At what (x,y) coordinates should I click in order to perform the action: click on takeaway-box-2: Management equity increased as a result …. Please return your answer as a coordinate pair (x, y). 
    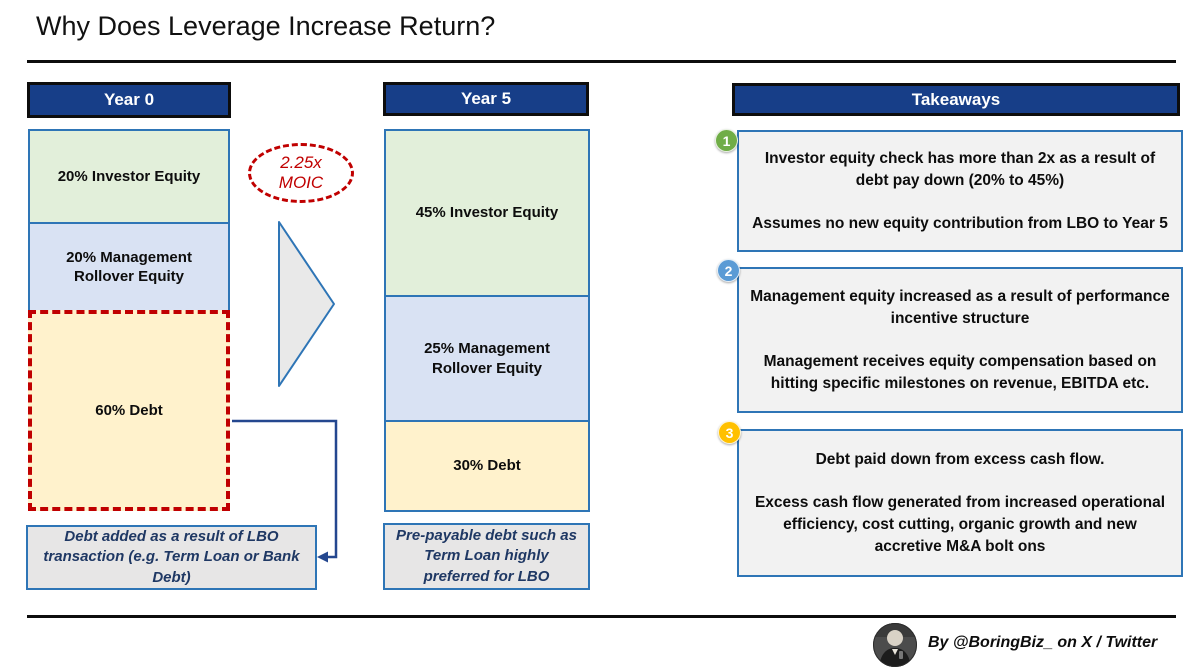
    Looking at the image, I should click on (960, 340).